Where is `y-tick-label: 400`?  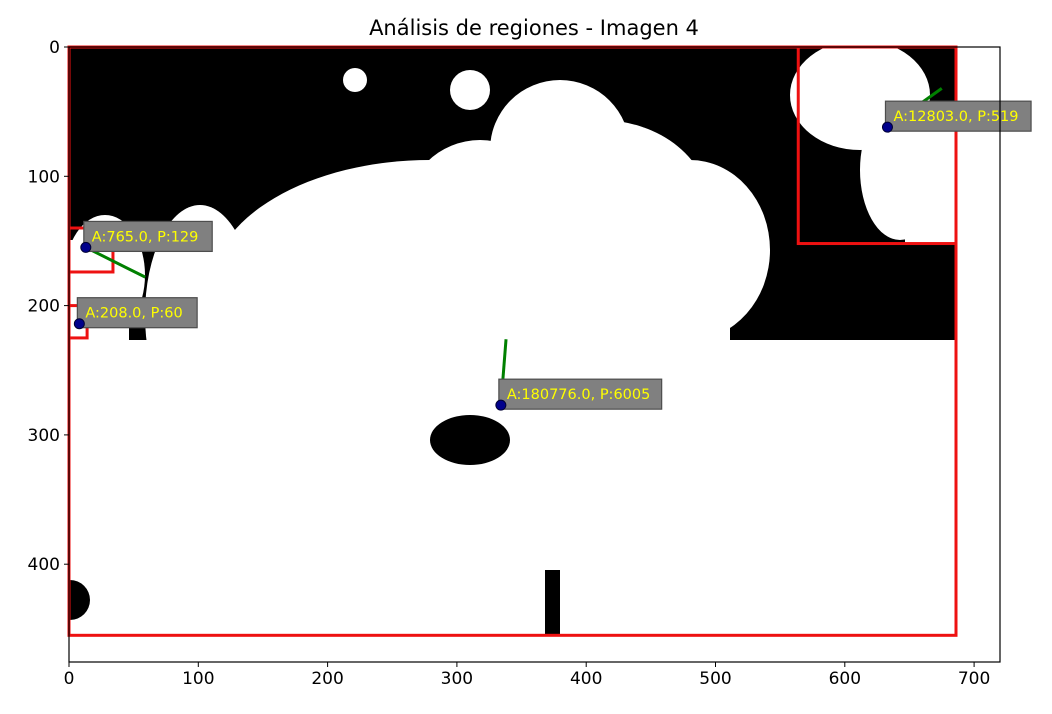 y-tick-label: 400 is located at coordinates (44, 565).